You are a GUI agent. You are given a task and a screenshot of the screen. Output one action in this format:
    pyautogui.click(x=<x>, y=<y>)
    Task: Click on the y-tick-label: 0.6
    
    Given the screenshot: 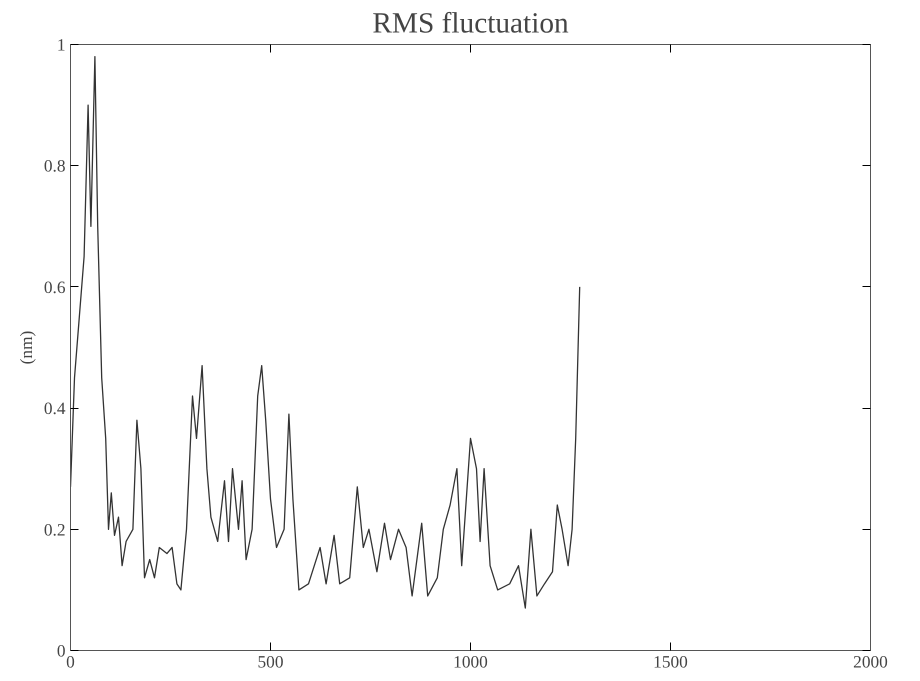 What is the action you would take?
    pyautogui.click(x=55, y=287)
    